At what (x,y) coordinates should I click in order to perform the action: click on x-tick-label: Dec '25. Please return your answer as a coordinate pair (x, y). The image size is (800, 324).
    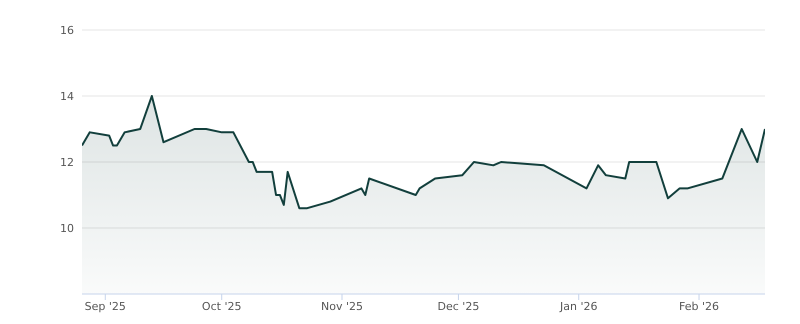
    Looking at the image, I should click on (459, 306).